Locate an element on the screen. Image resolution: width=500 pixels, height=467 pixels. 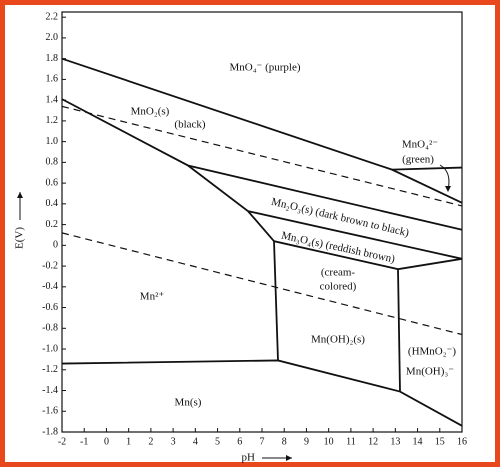
region-label: MnO₄²⁻ is located at coordinates (420, 145).